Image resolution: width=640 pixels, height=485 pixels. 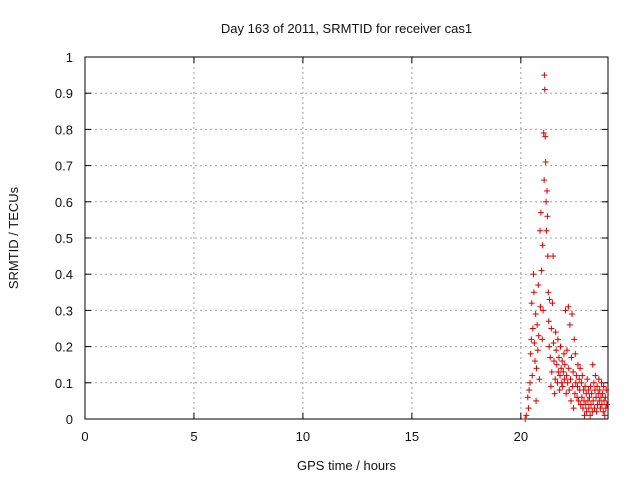 I want to click on y-tick-label: 0.9, so click(x=64, y=93).